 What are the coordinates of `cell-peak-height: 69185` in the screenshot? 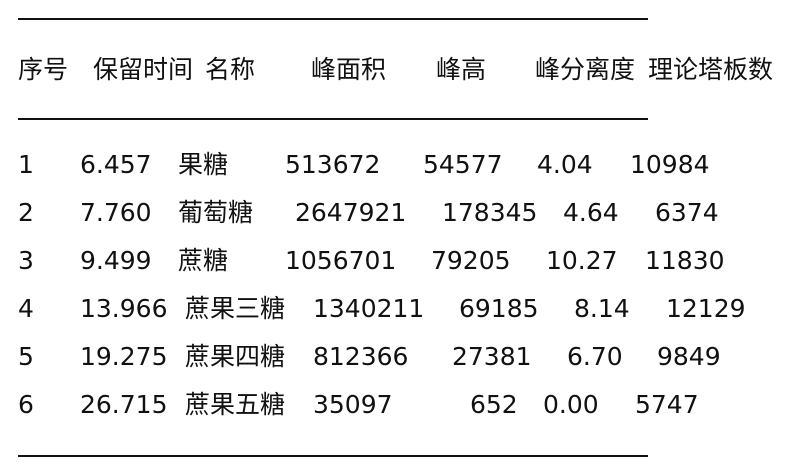 It's located at (499, 308).